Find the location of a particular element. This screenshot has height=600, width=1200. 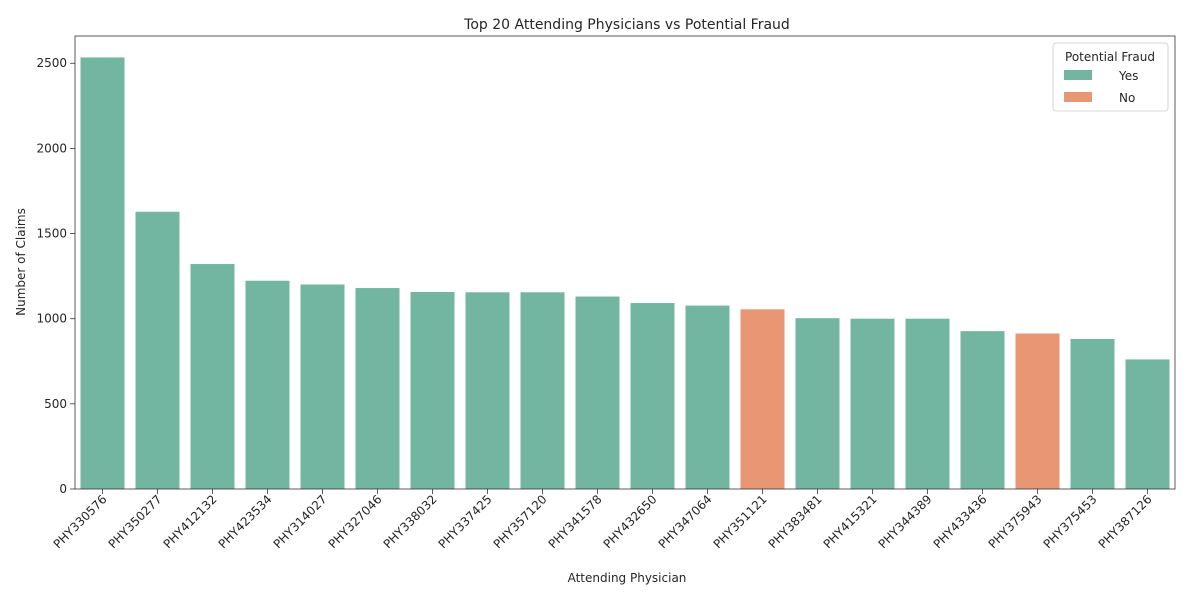

bar-phy415321 is located at coordinates (872, 403).